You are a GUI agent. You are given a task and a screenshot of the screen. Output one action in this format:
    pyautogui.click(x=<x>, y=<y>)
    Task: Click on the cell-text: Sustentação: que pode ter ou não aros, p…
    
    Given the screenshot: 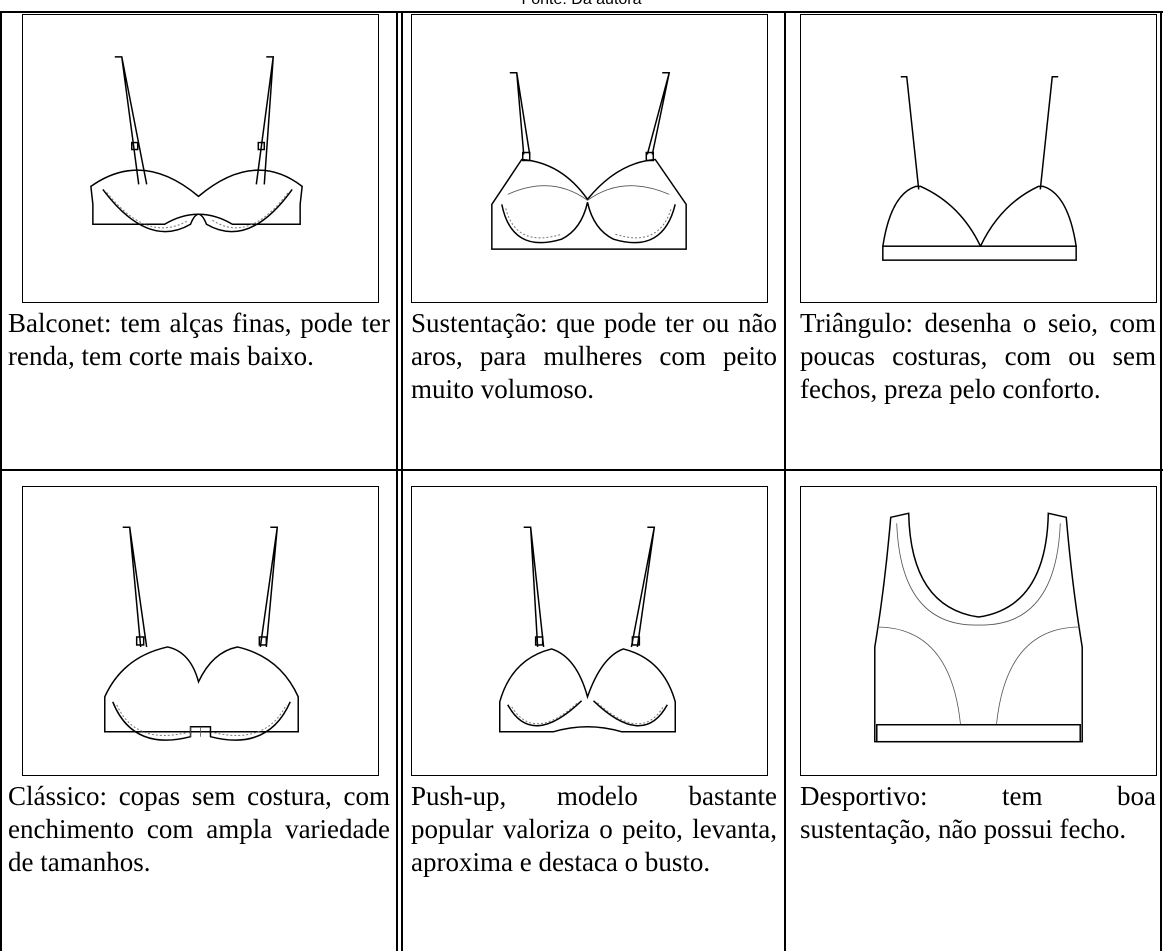 What is the action you would take?
    pyautogui.click(x=594, y=356)
    